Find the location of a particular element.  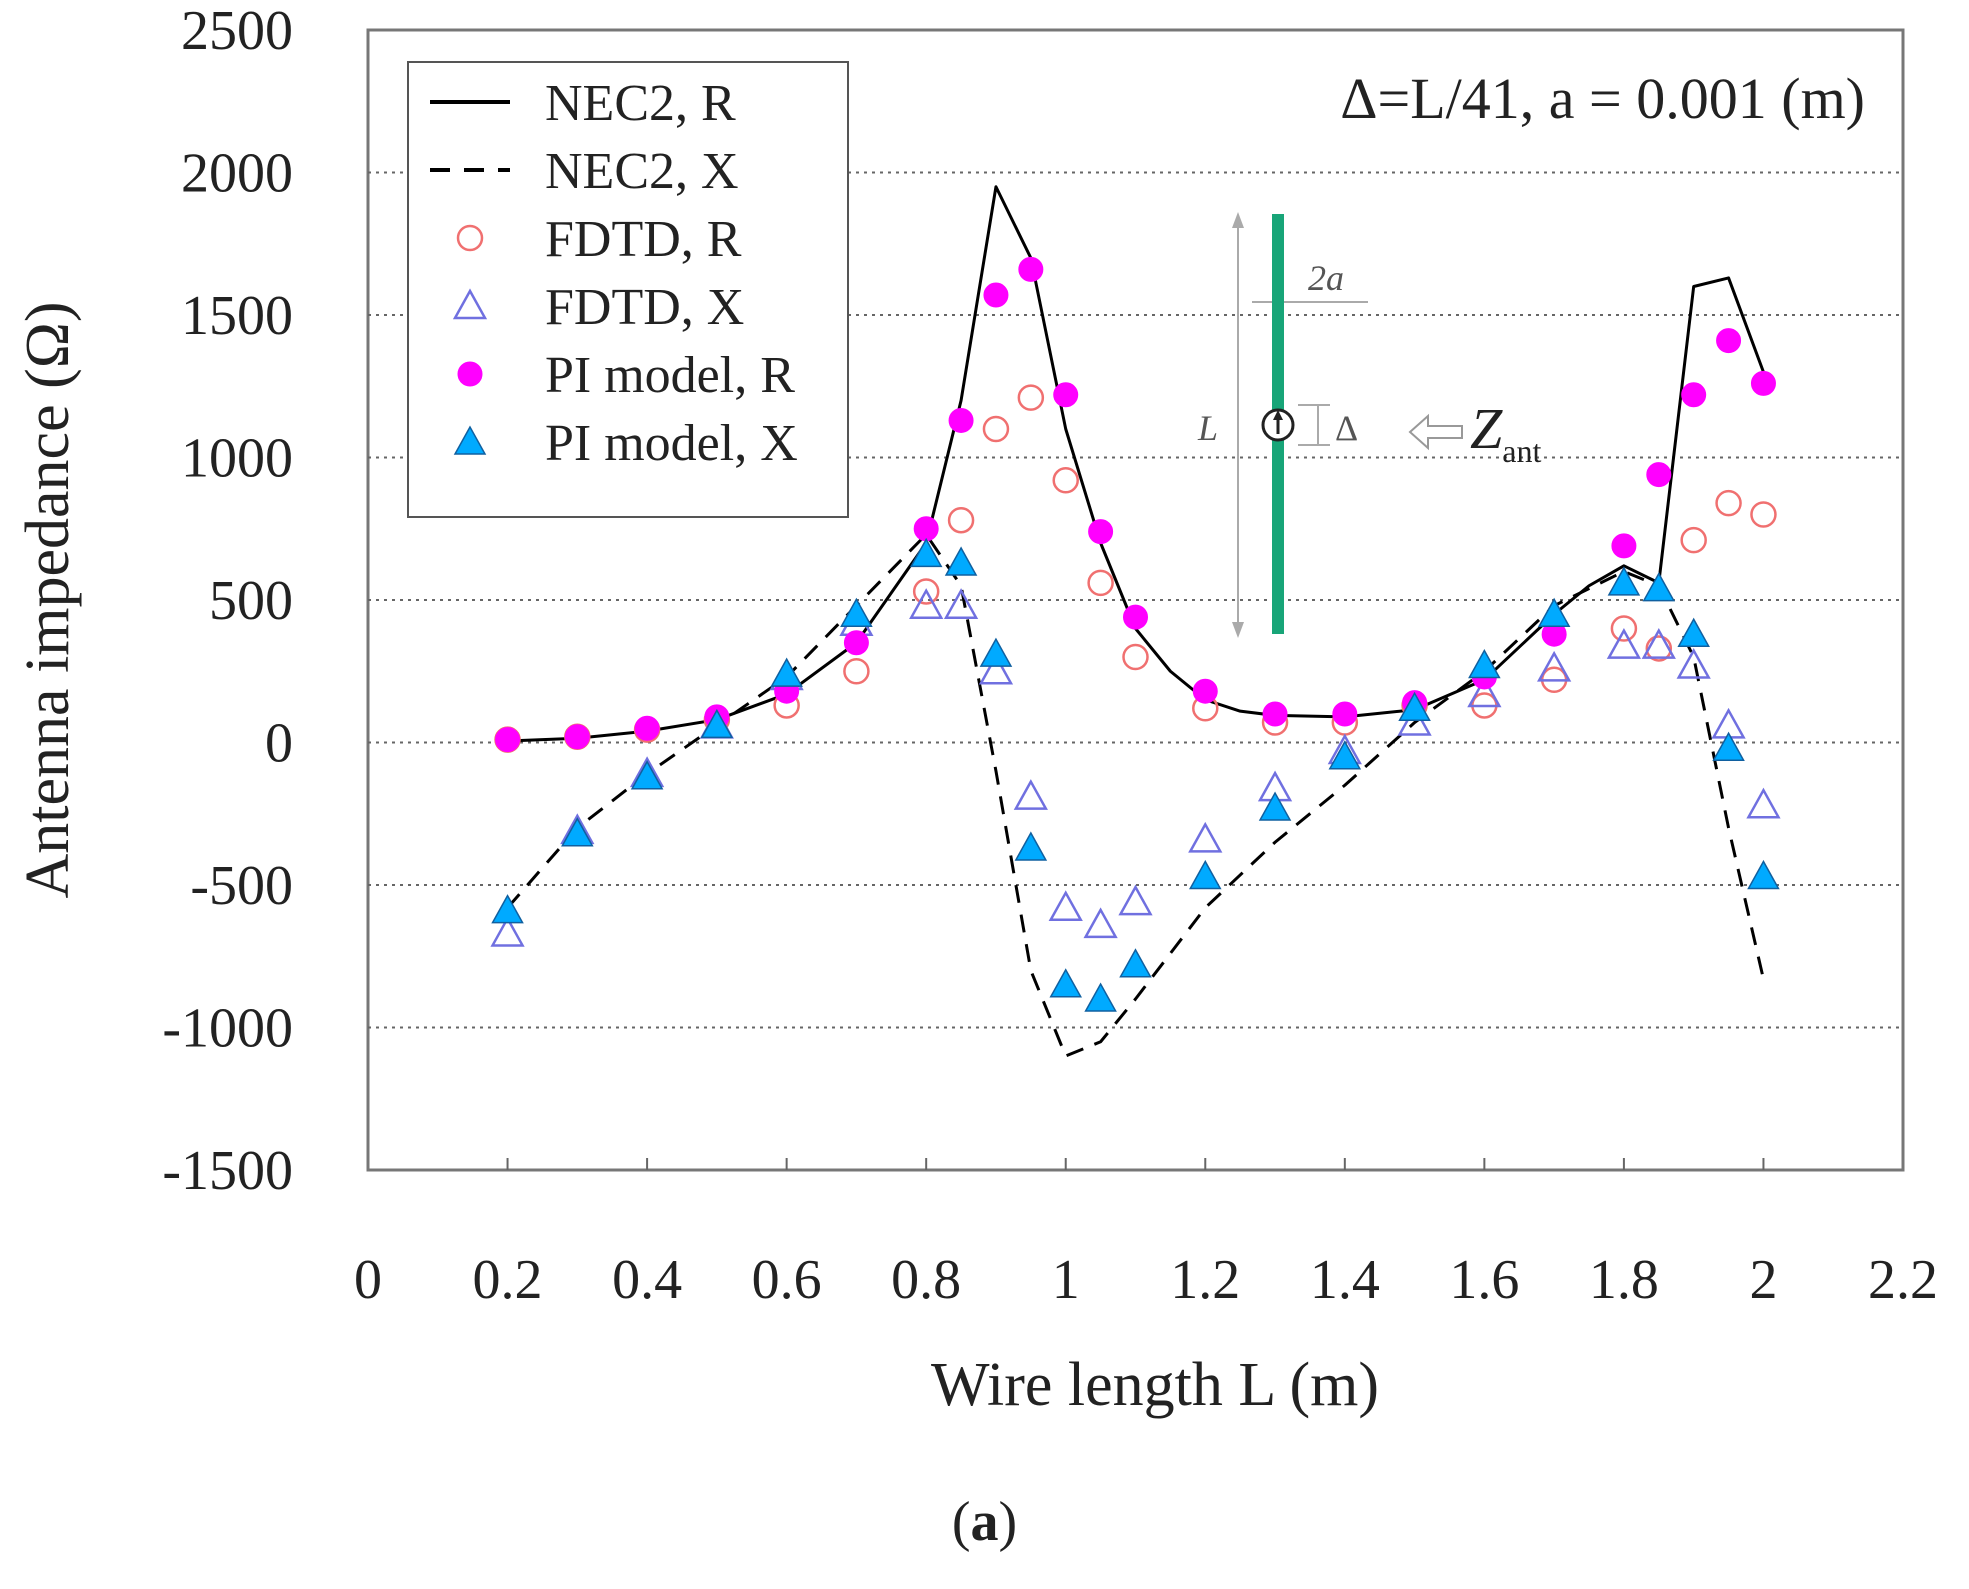

legend-entry: PI model, R is located at coordinates (626, 375).